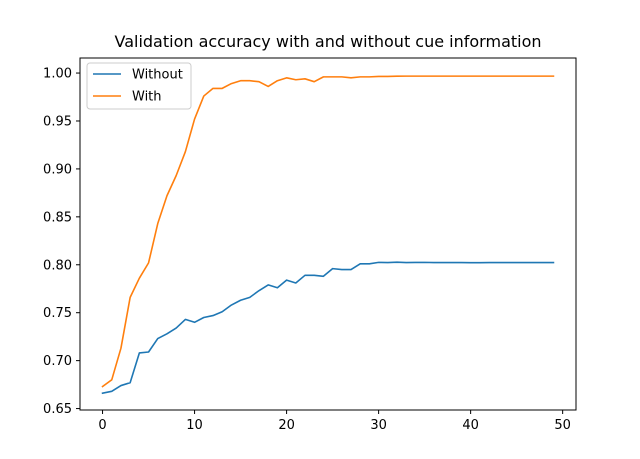 The width and height of the screenshot is (640, 459). Describe the element at coordinates (147, 97) in the screenshot. I see `legend-label-with: With` at that location.